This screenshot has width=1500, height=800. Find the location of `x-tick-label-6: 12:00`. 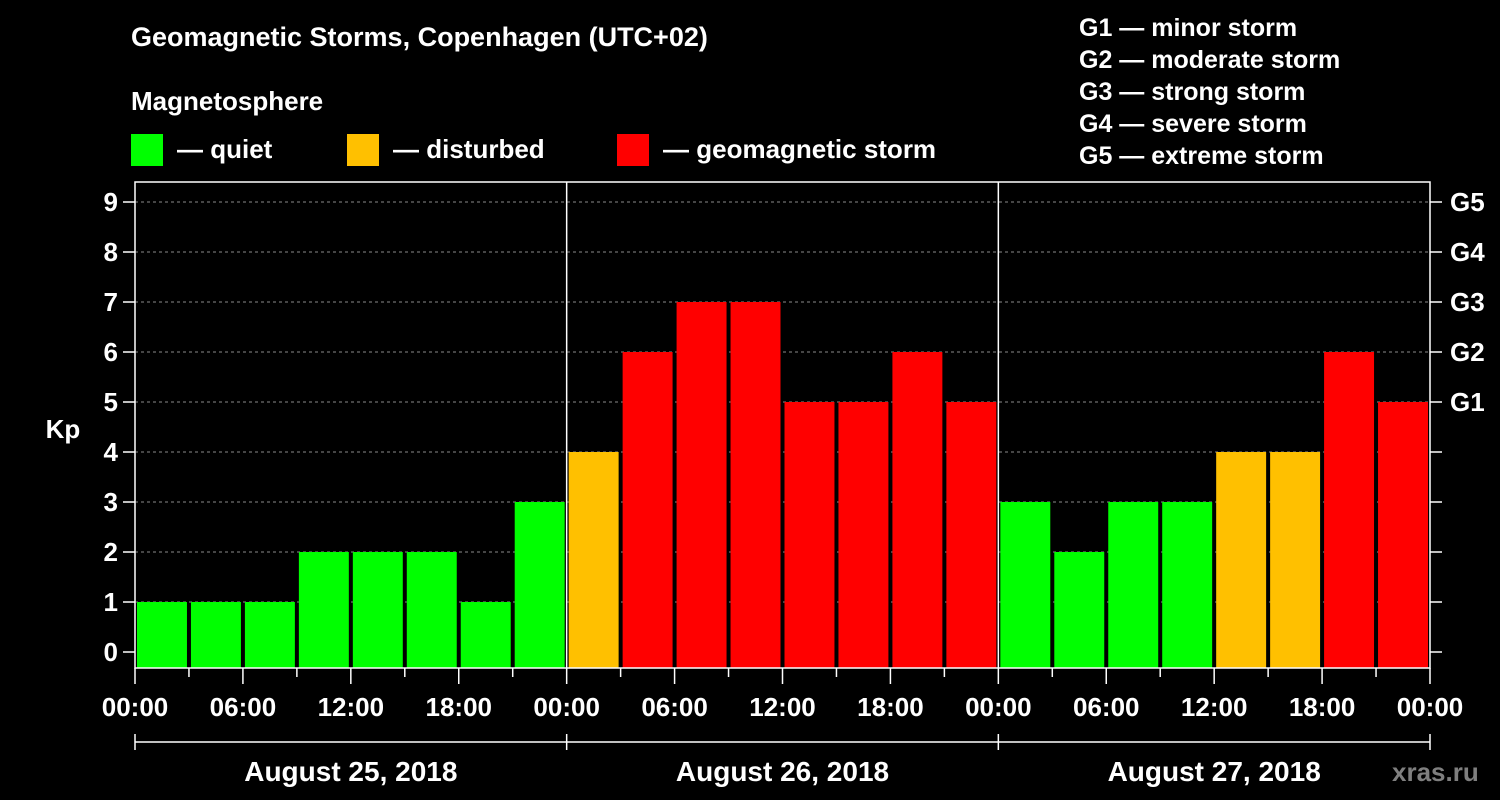

x-tick-label-6: 12:00 is located at coordinates (782, 707).